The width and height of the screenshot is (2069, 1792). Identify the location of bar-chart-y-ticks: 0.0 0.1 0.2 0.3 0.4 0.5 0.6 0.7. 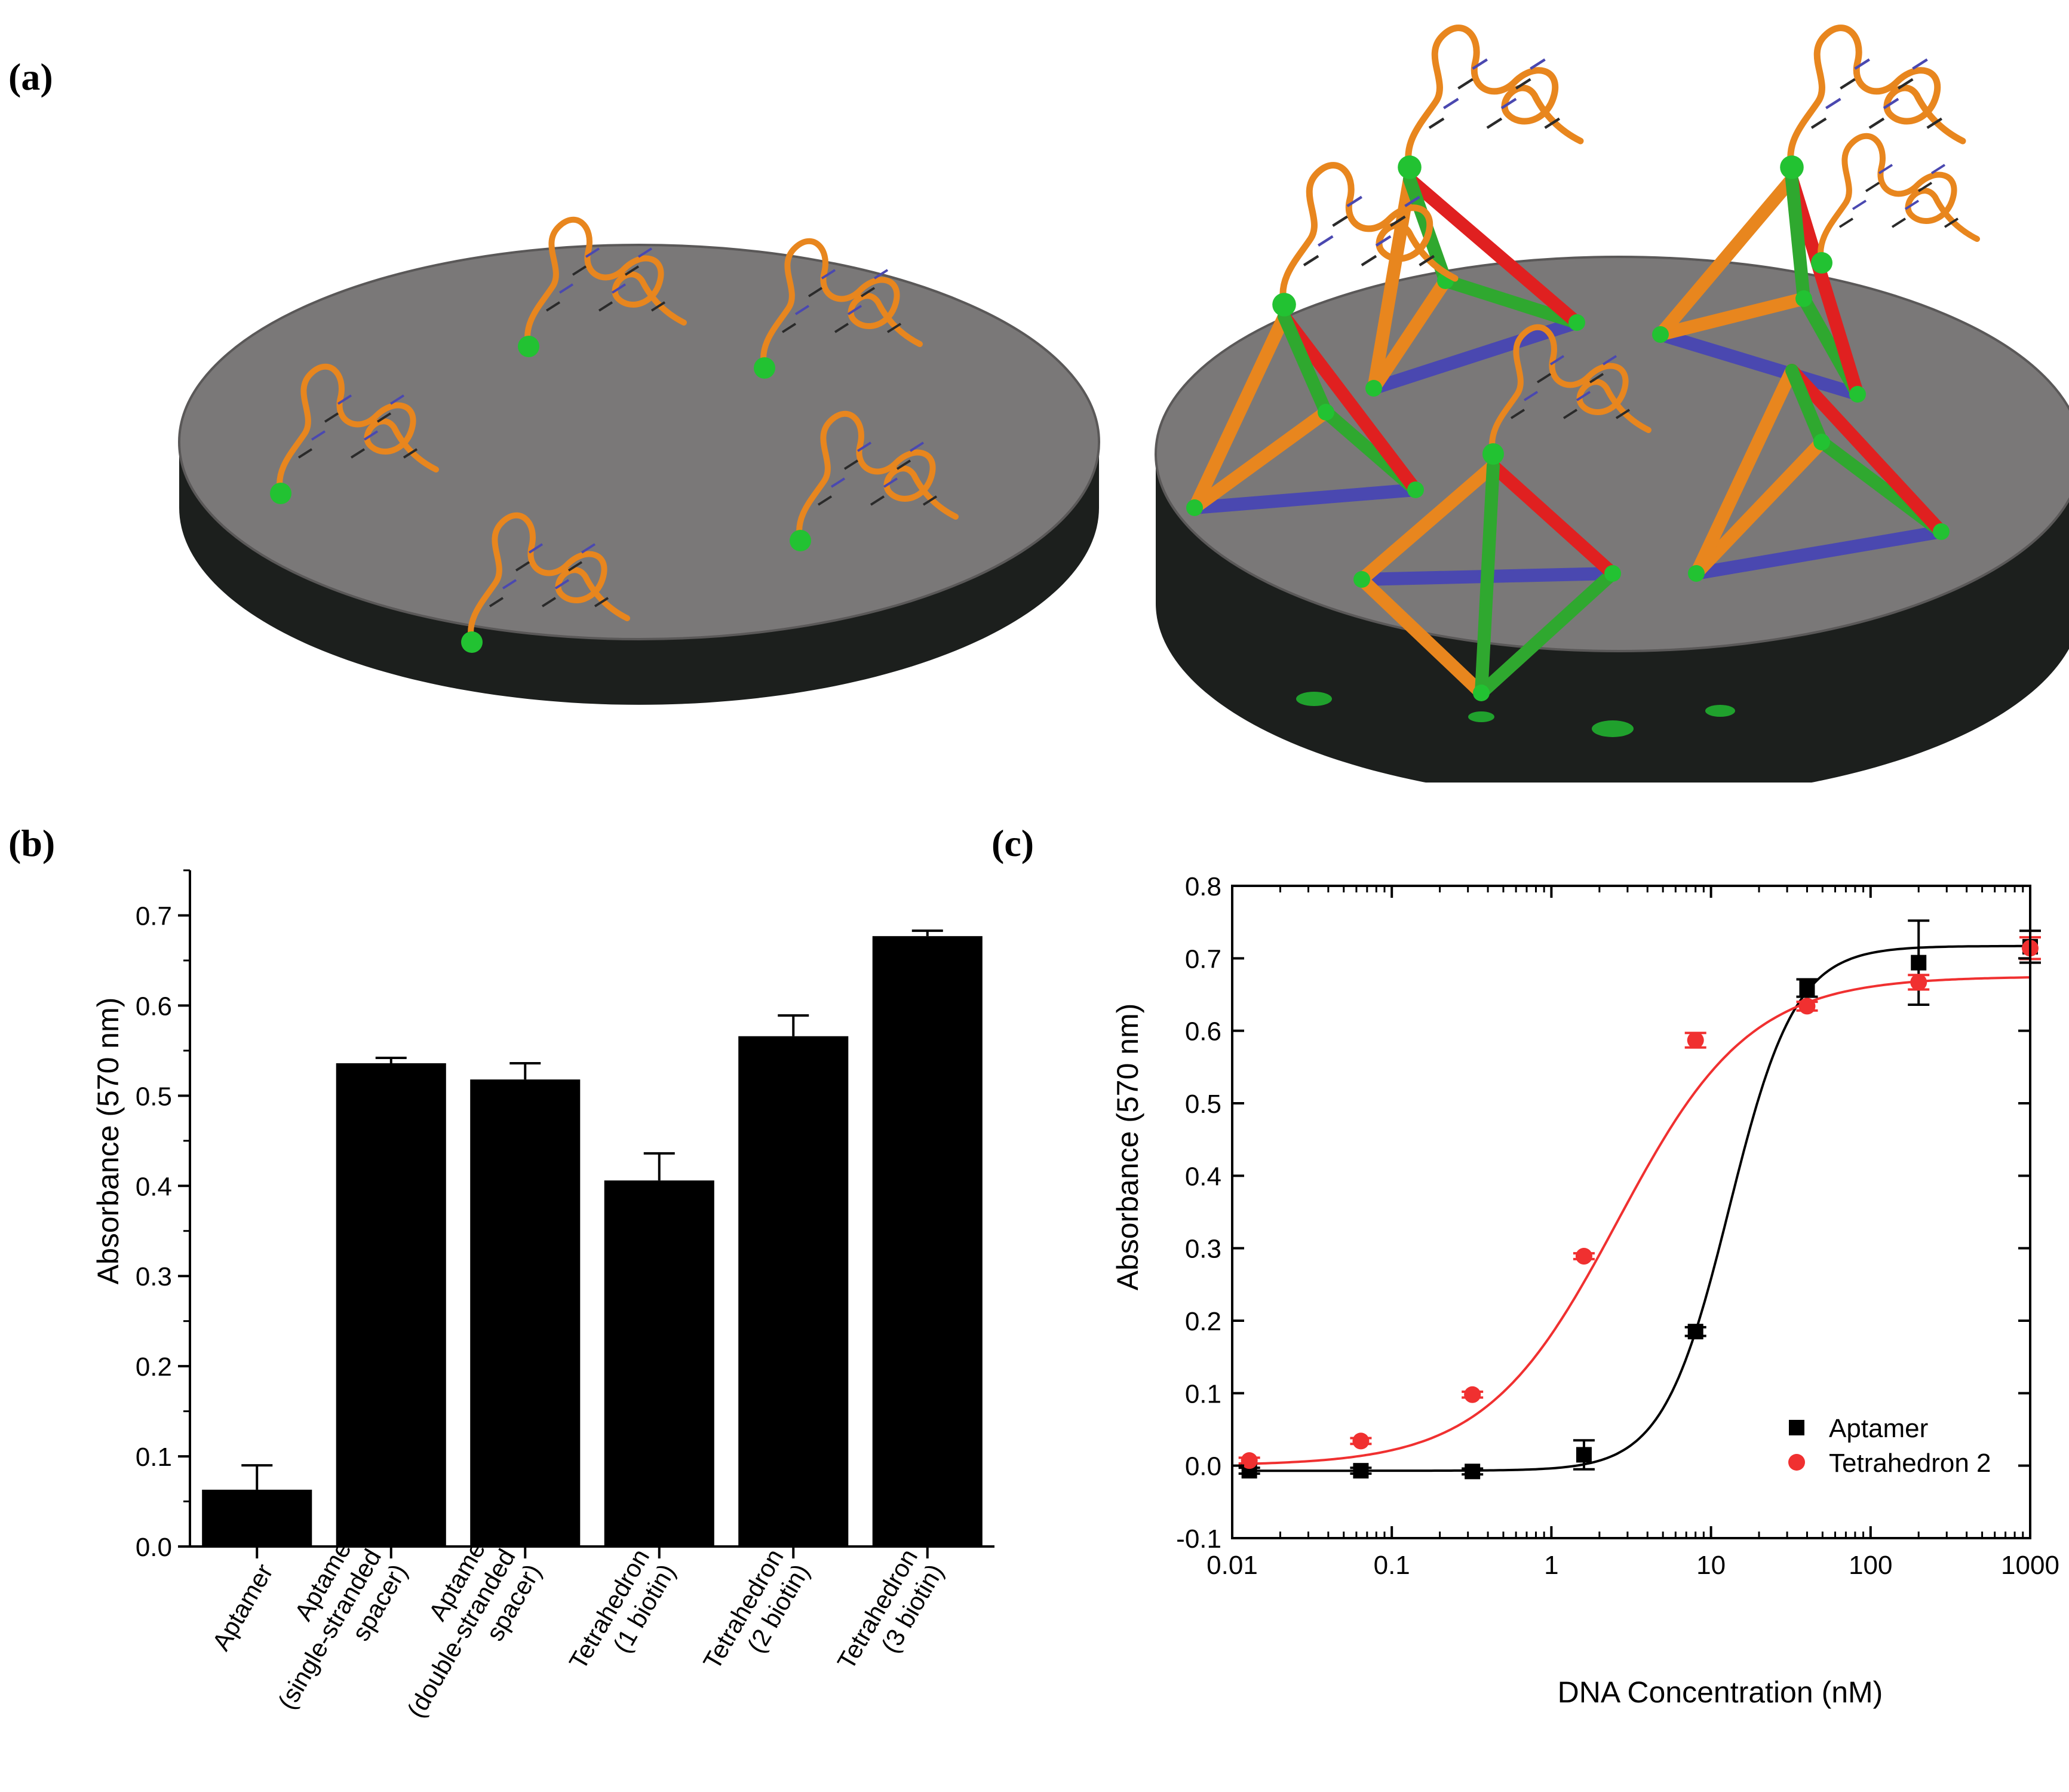
(163, 1215).